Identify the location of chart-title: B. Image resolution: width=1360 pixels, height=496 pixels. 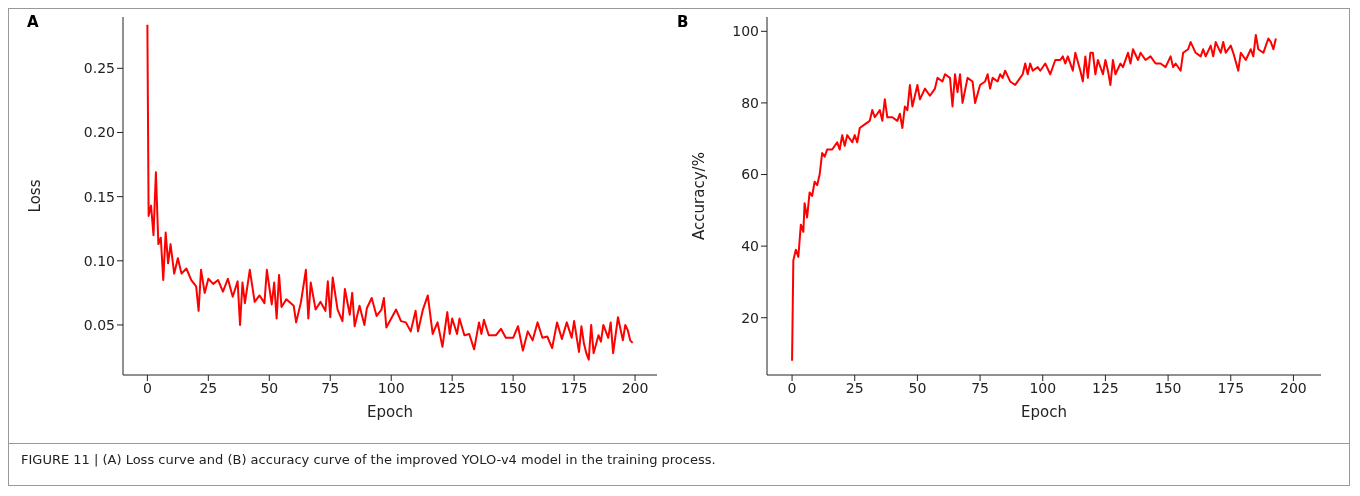
(683, 22).